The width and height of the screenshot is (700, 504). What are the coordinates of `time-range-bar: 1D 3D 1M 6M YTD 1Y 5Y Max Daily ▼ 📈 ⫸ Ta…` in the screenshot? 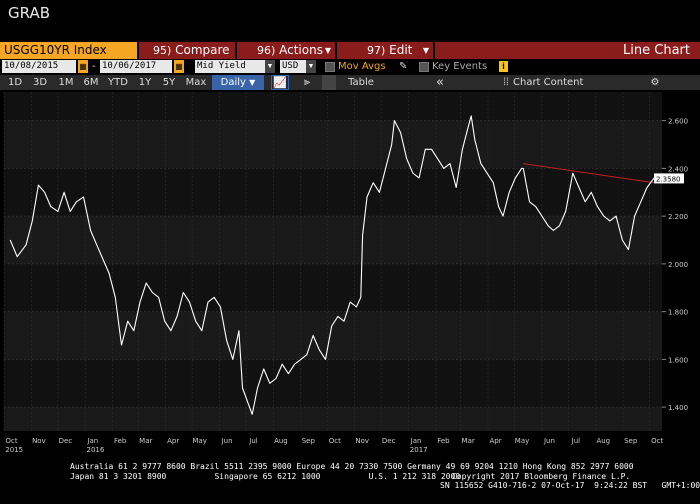 It's located at (350, 82).